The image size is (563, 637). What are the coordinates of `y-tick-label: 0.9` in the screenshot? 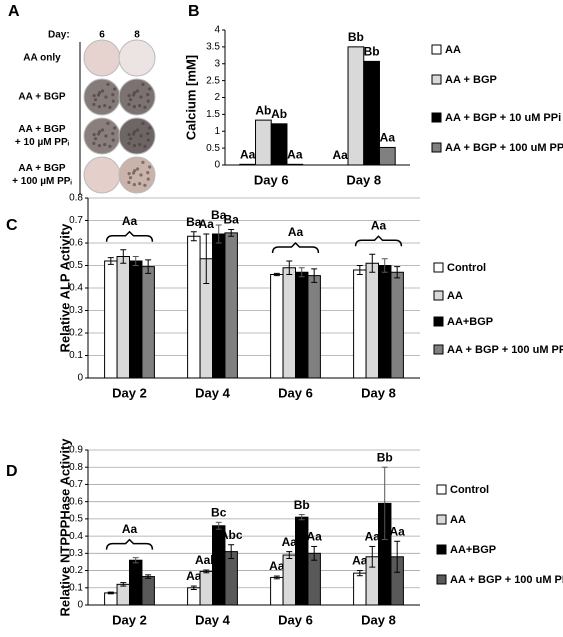 It's located at (76, 450).